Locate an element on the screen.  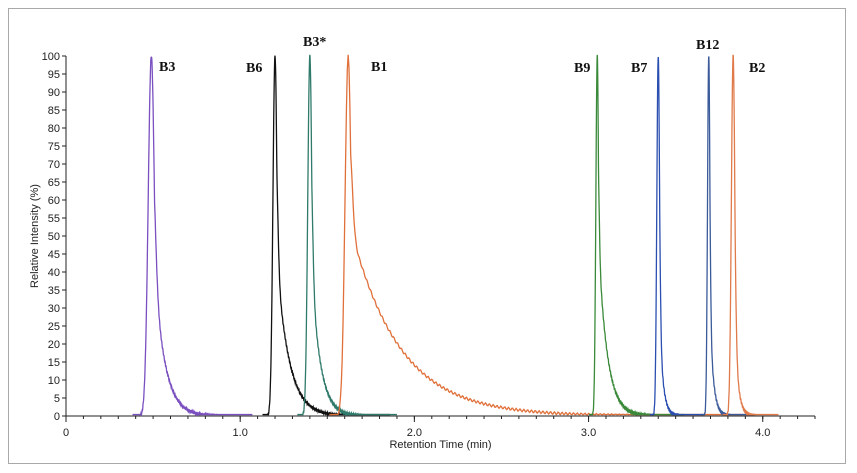
y-tick-label: 50 is located at coordinates (54, 237).